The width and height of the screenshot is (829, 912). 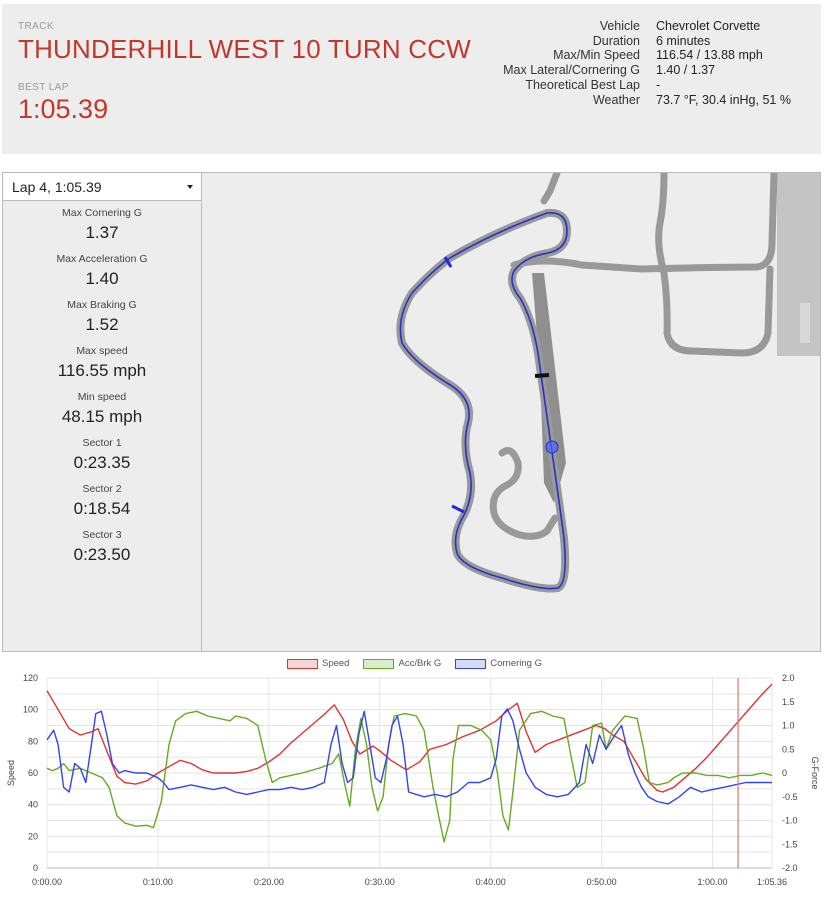 I want to click on legend-item-speed: Speed, so click(x=318, y=663).